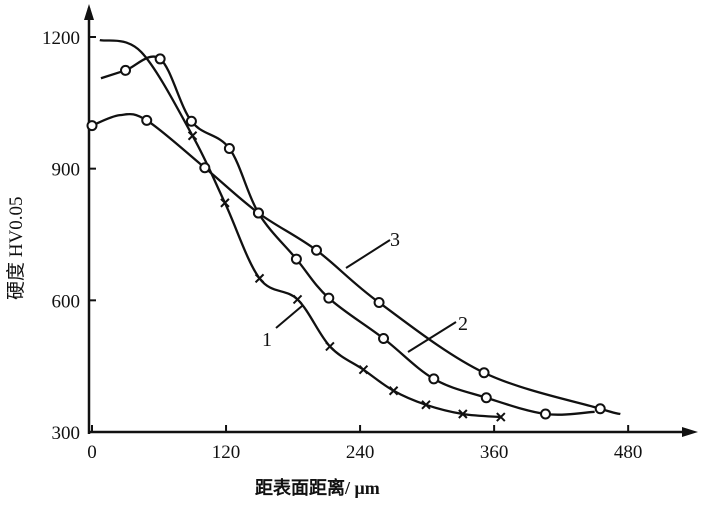 The height and width of the screenshot is (506, 701). I want to click on x-axis-label: 距表面距离/ μm, so click(317, 487).